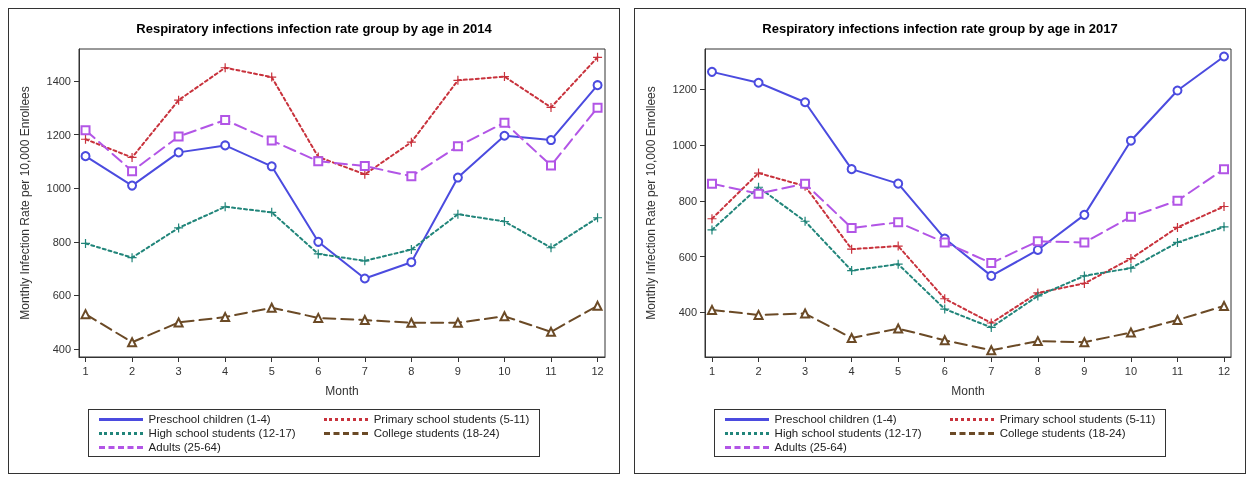 The height and width of the screenshot is (477, 1257). Describe the element at coordinates (58, 81) in the screenshot. I see `y-tick-label: 1400` at that location.